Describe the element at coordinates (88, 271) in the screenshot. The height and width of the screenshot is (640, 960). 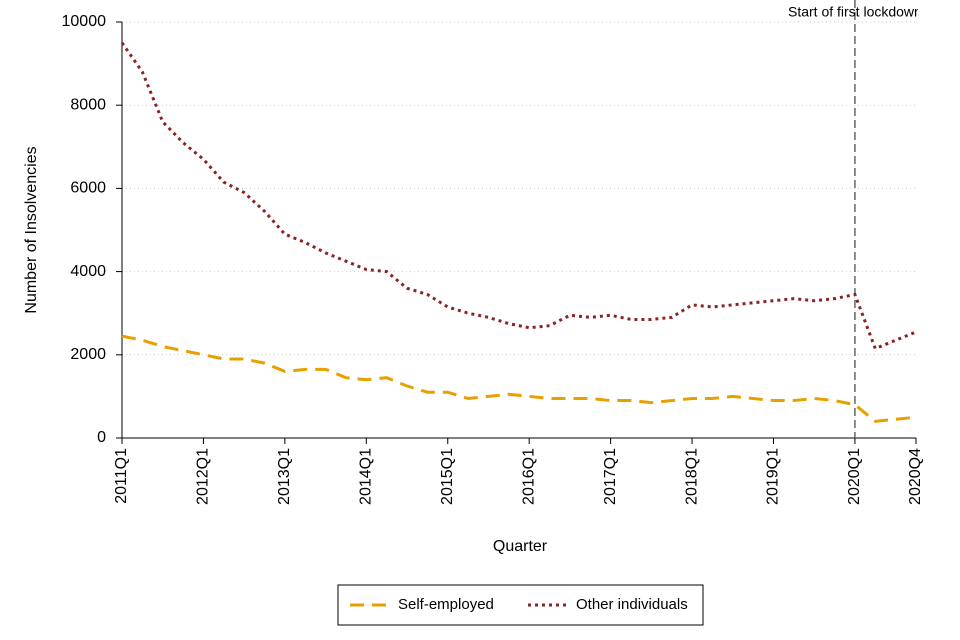
I see `y-tick-label: 4000` at that location.